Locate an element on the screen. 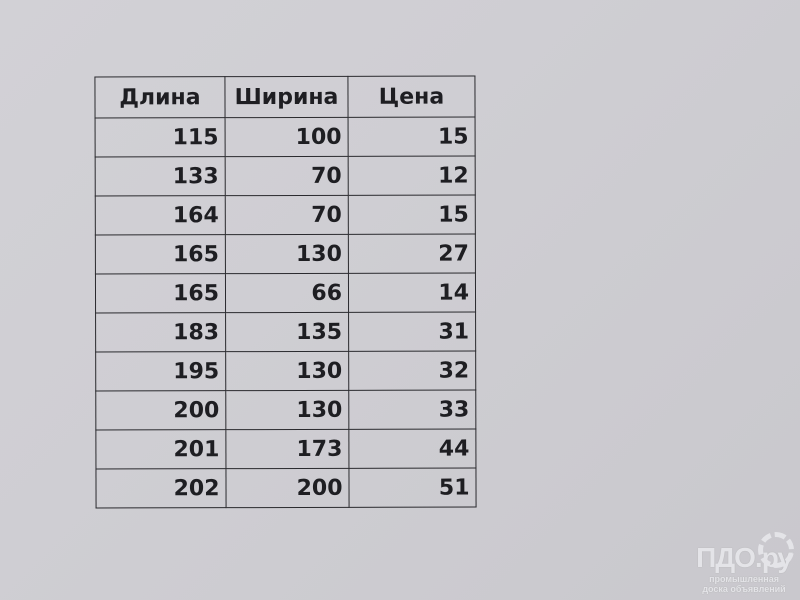 Image resolution: width=800 pixels, height=600 pixels. header-price: Цена is located at coordinates (411, 97).